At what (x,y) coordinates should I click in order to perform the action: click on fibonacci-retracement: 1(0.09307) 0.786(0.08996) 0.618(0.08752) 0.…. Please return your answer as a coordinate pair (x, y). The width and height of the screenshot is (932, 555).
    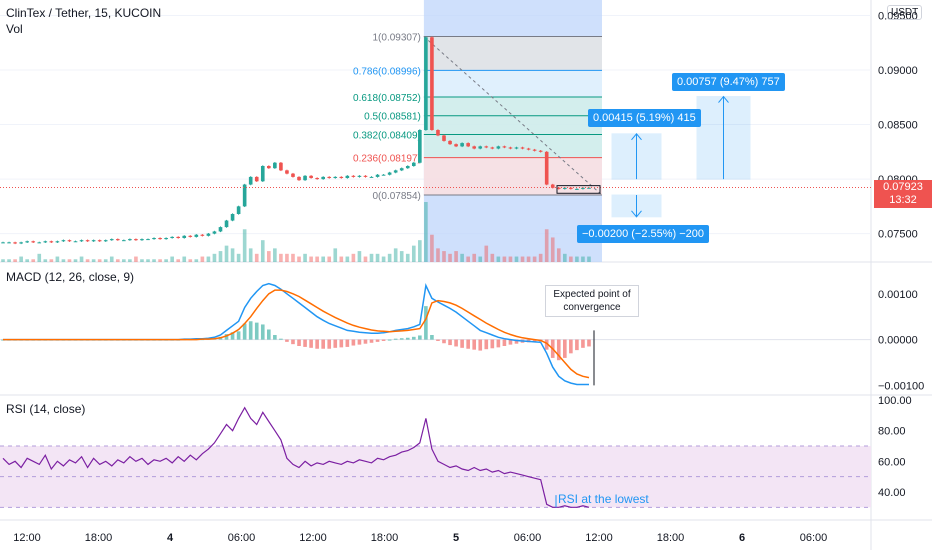
    Looking at the image, I should click on (478, 131).